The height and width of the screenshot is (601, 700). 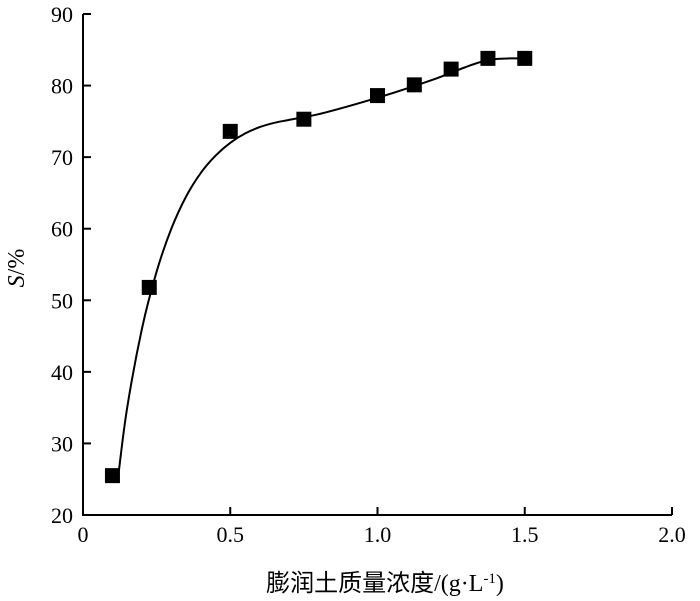 I want to click on x-tick-label: 2.0, so click(x=672, y=534).